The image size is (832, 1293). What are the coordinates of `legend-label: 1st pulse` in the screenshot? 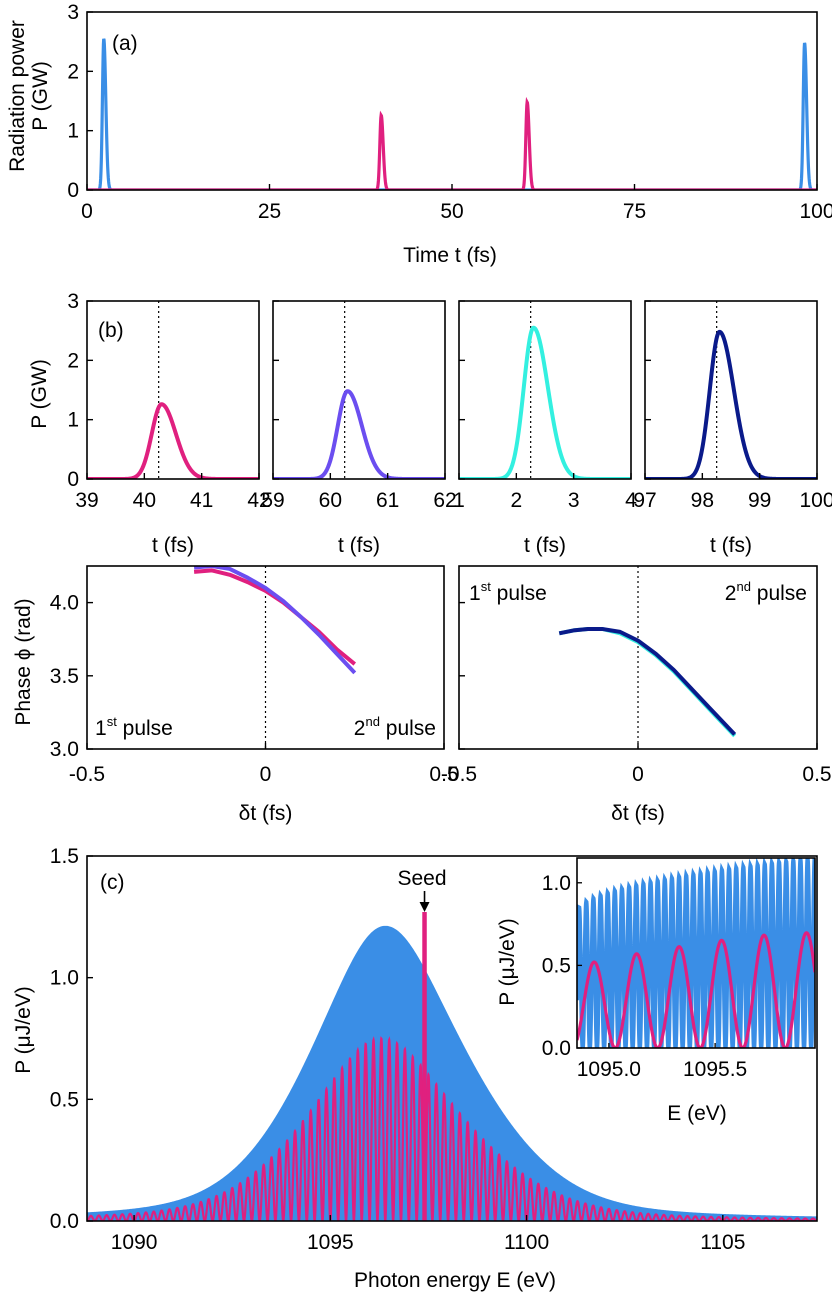 It's located at (134, 727).